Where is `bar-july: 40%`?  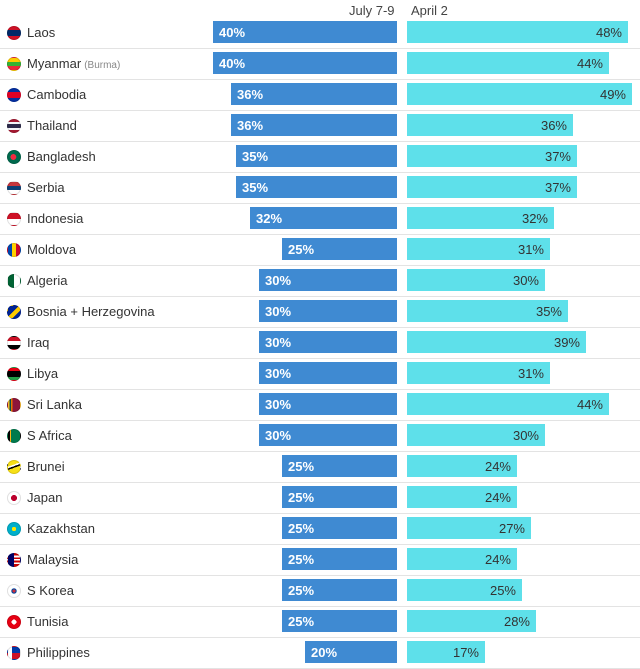
bar-july: 40% is located at coordinates (305, 32).